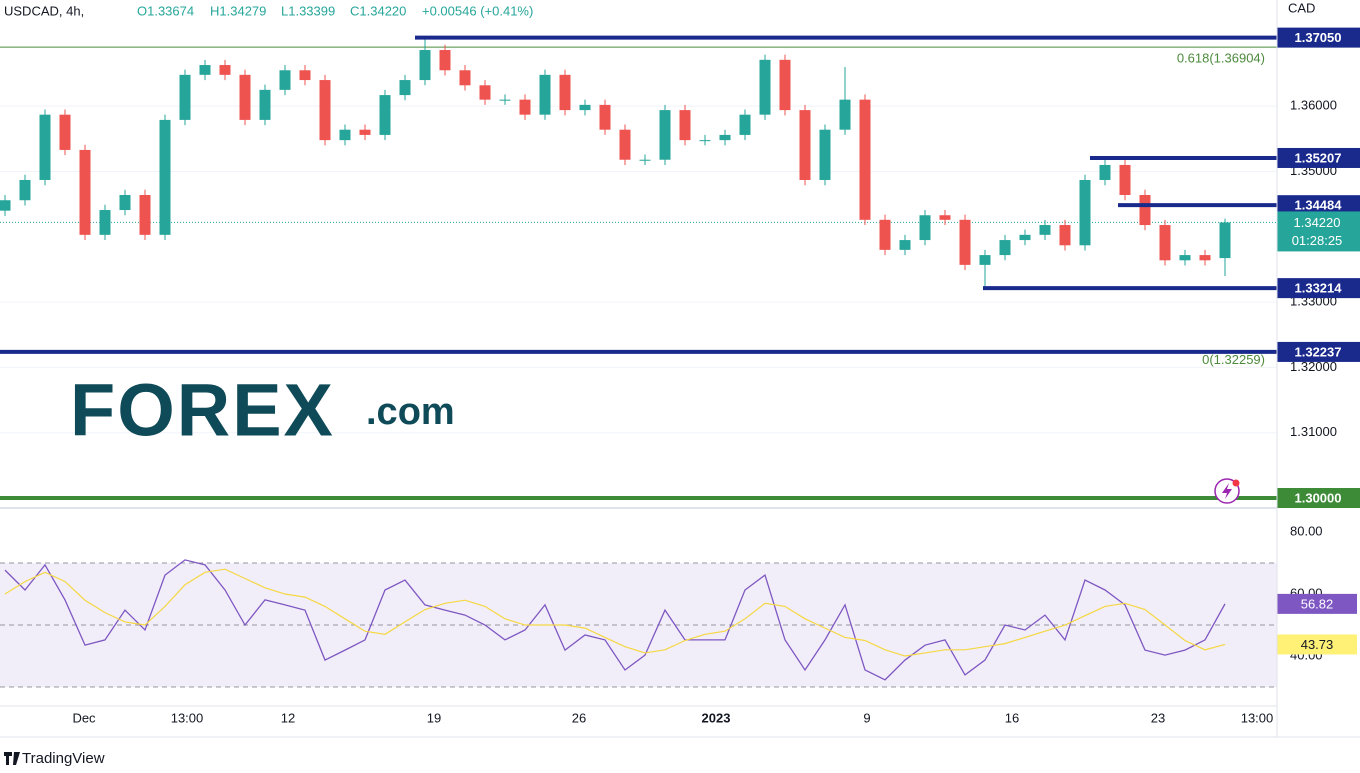 The width and height of the screenshot is (1360, 773). I want to click on level-label: 1.30000, so click(1318, 497).